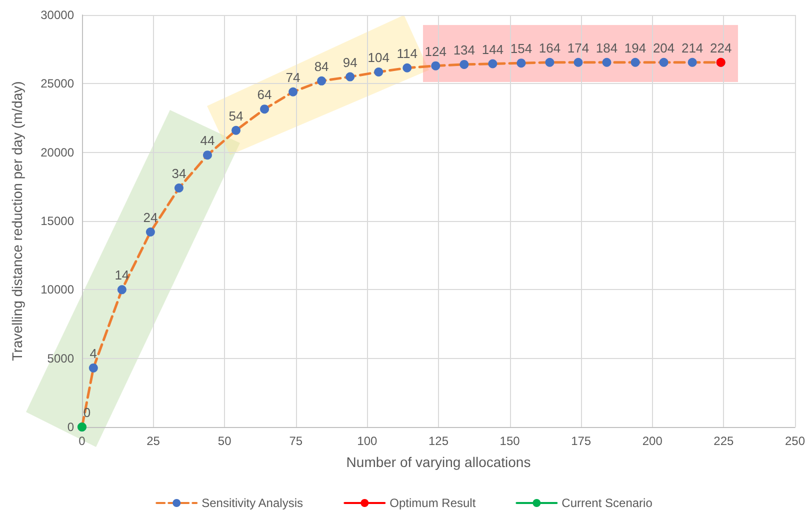 This screenshot has height=522, width=808. I want to click on x-tick-label: 50, so click(225, 441).